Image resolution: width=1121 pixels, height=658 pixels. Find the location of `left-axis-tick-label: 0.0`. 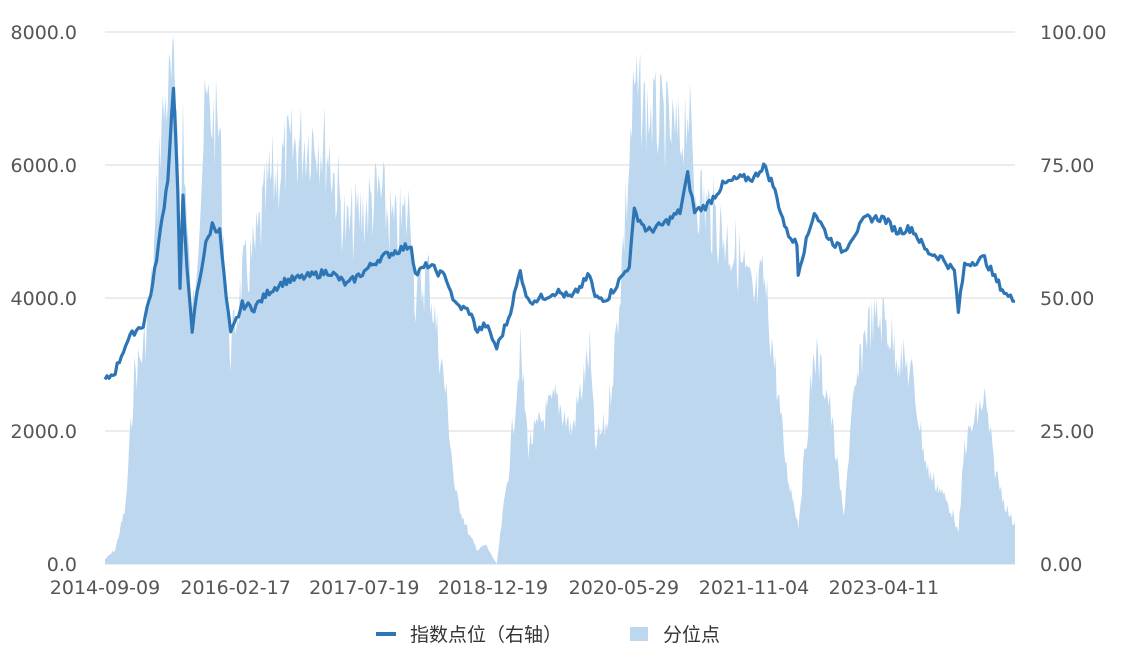

left-axis-tick-label: 0.0 is located at coordinates (62, 565).